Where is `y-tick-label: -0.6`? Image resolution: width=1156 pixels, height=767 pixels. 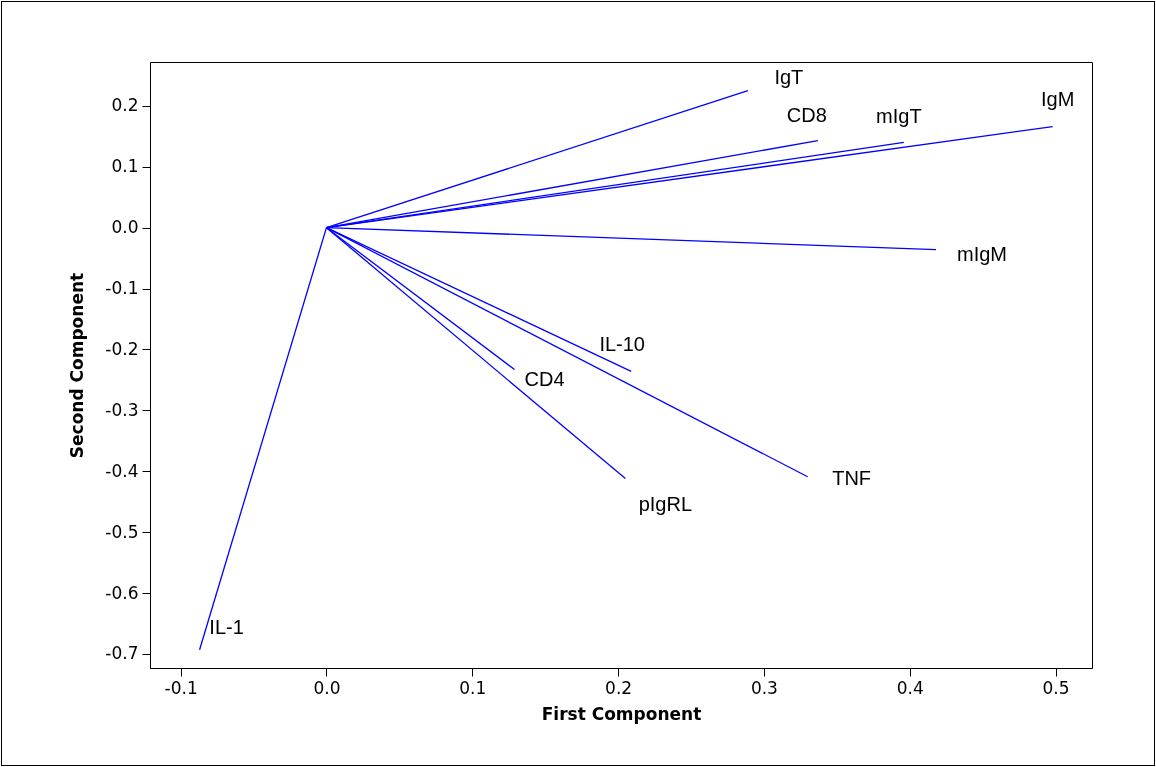 y-tick-label: -0.6 is located at coordinates (122, 592).